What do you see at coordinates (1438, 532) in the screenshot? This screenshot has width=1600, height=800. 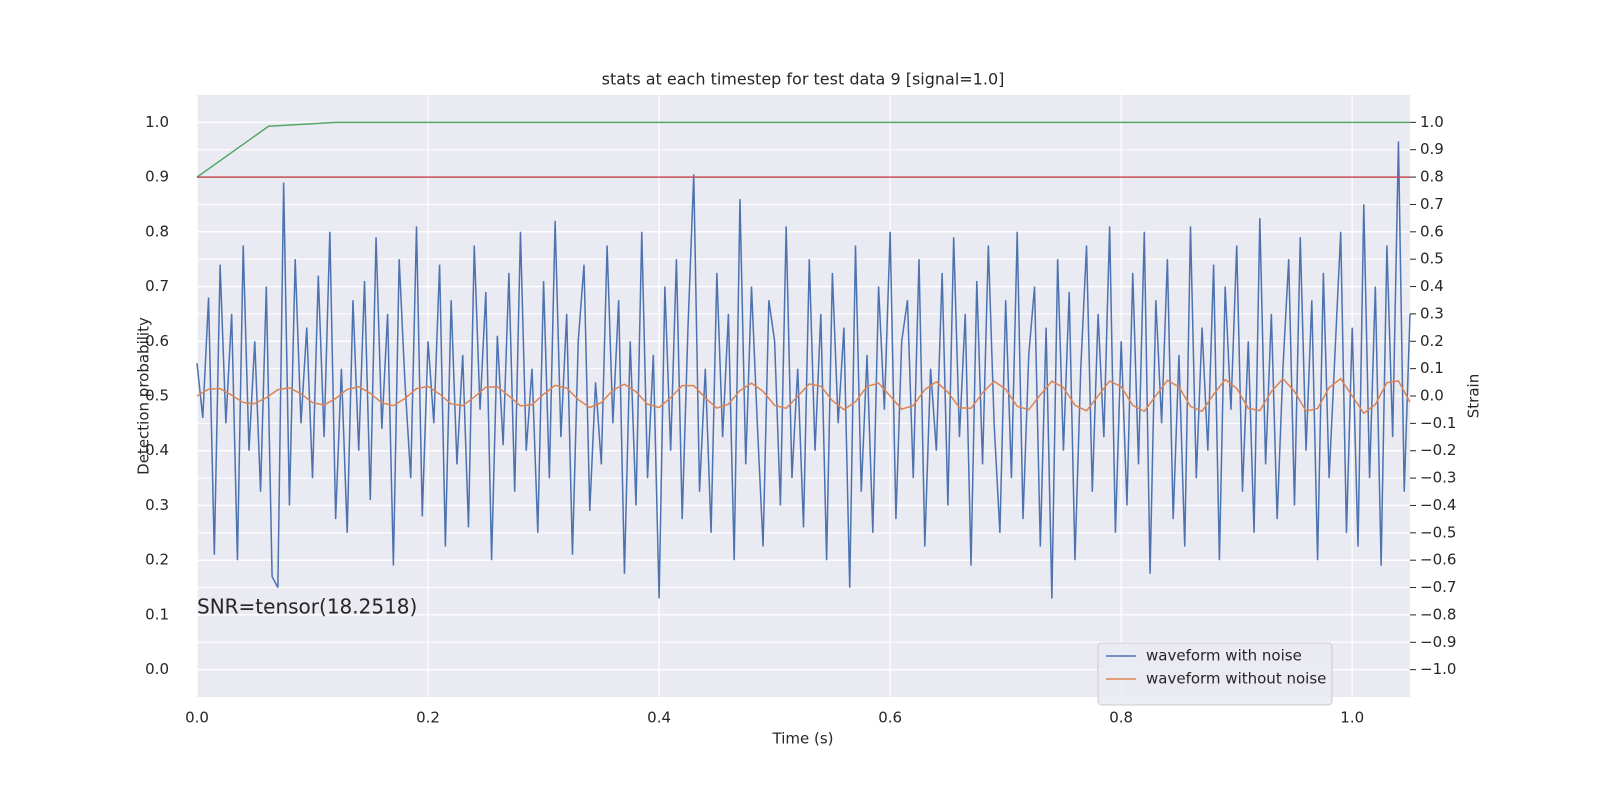 I see `y2-tick-label: −0.5` at bounding box center [1438, 532].